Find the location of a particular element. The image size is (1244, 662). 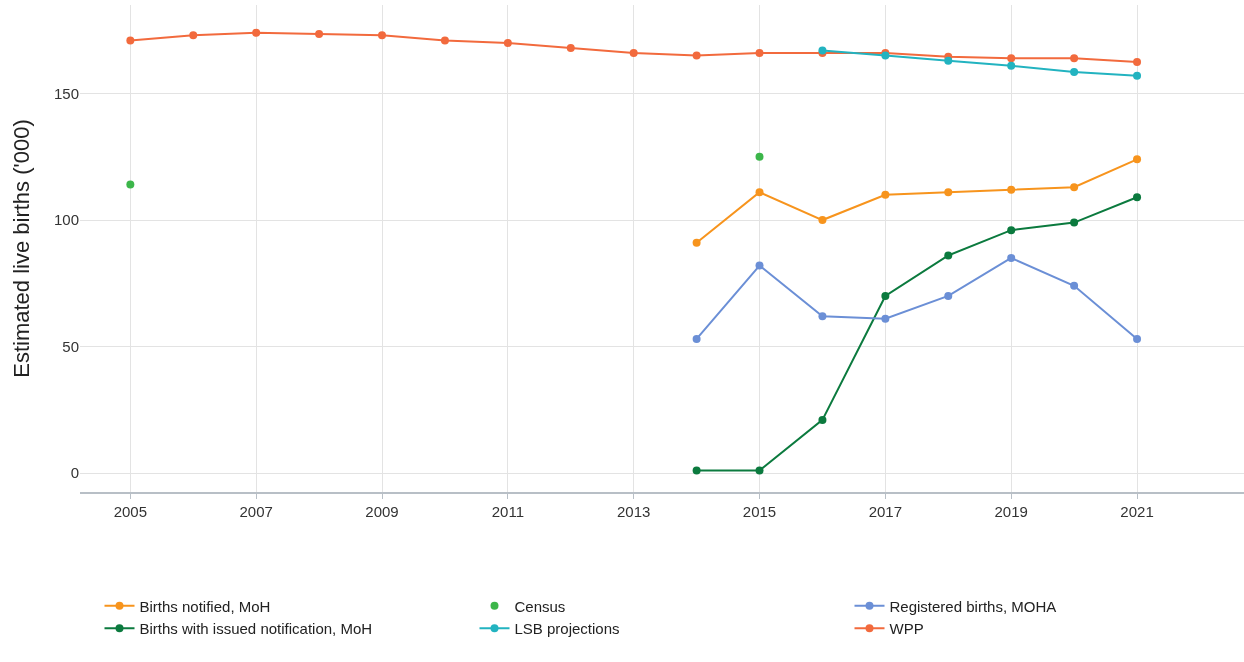

x-tick-label: 2009 is located at coordinates (382, 511).